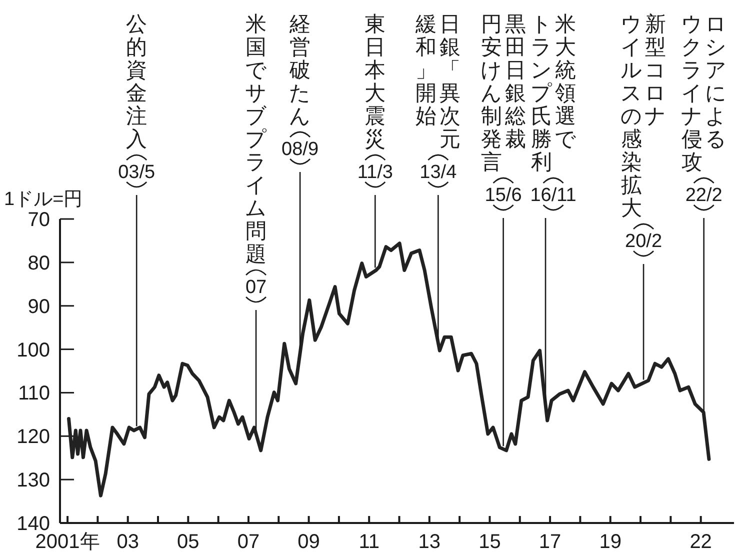 This screenshot has height=558, width=735. What do you see at coordinates (137, 172) in the screenshot?
I see `annotation: 03/5` at bounding box center [137, 172].